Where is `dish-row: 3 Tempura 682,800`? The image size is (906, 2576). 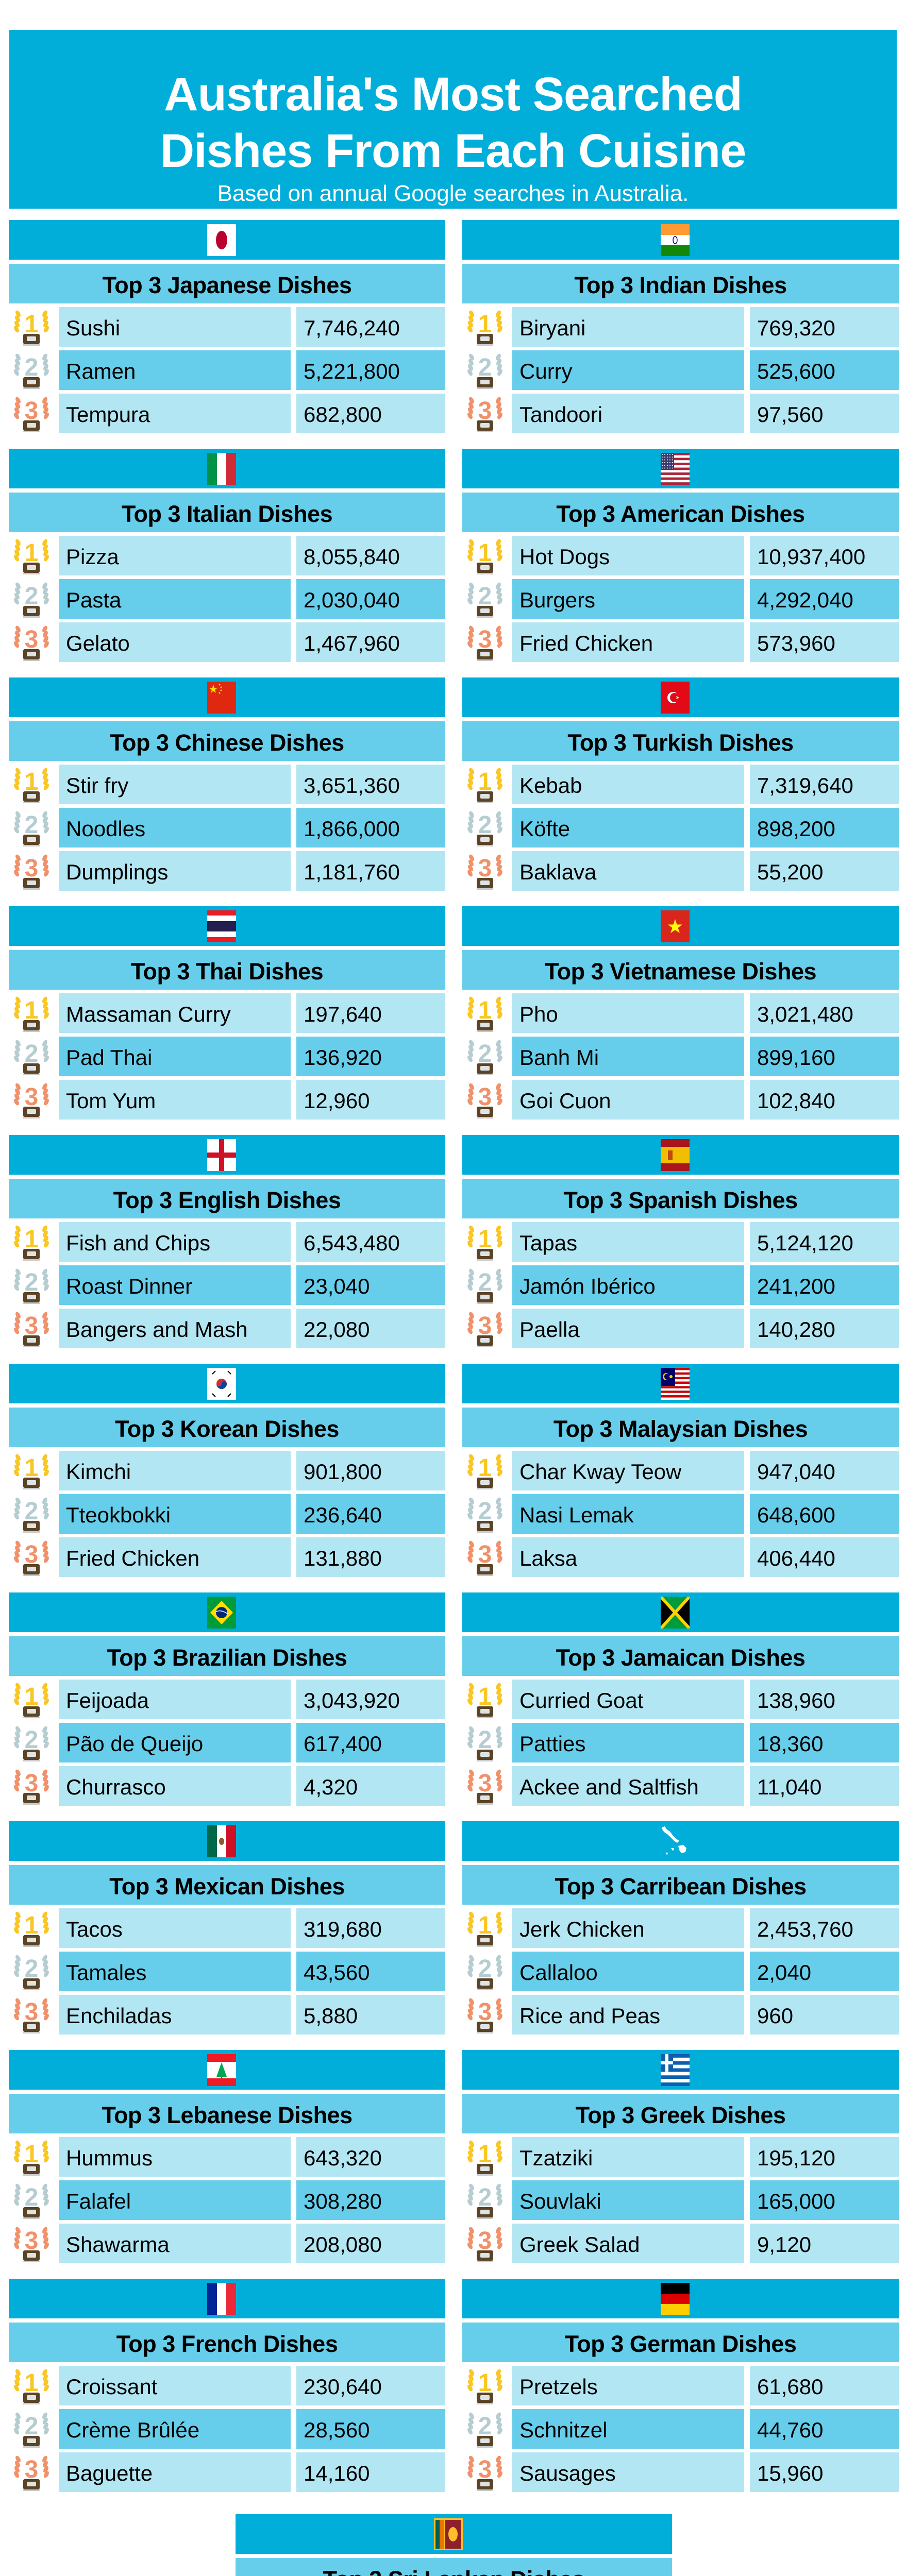 dish-row: 3 Tempura 682,800 is located at coordinates (227, 414).